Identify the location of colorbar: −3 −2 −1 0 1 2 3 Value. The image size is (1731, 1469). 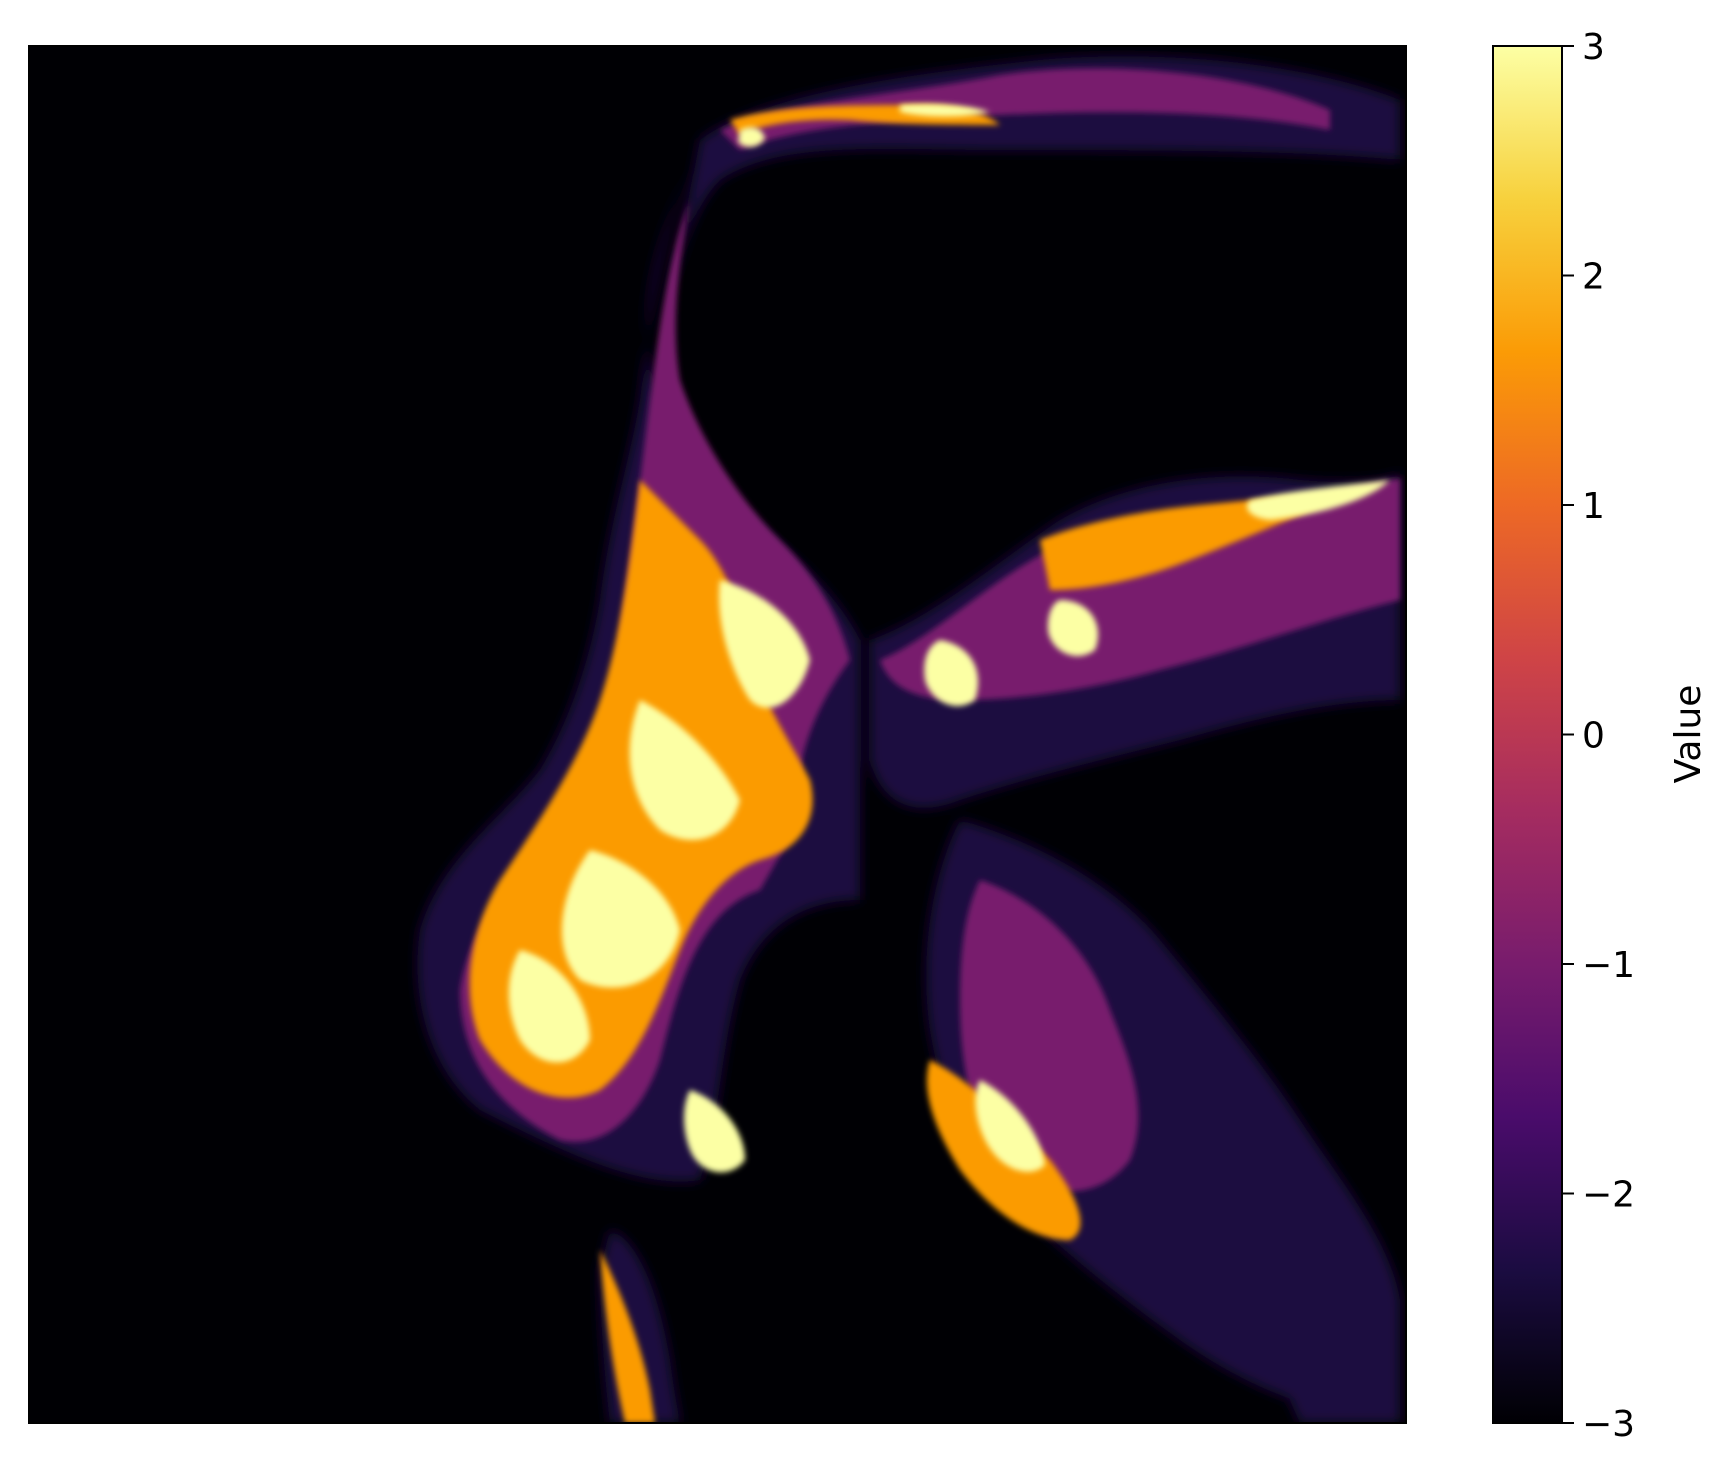
(1600, 736).